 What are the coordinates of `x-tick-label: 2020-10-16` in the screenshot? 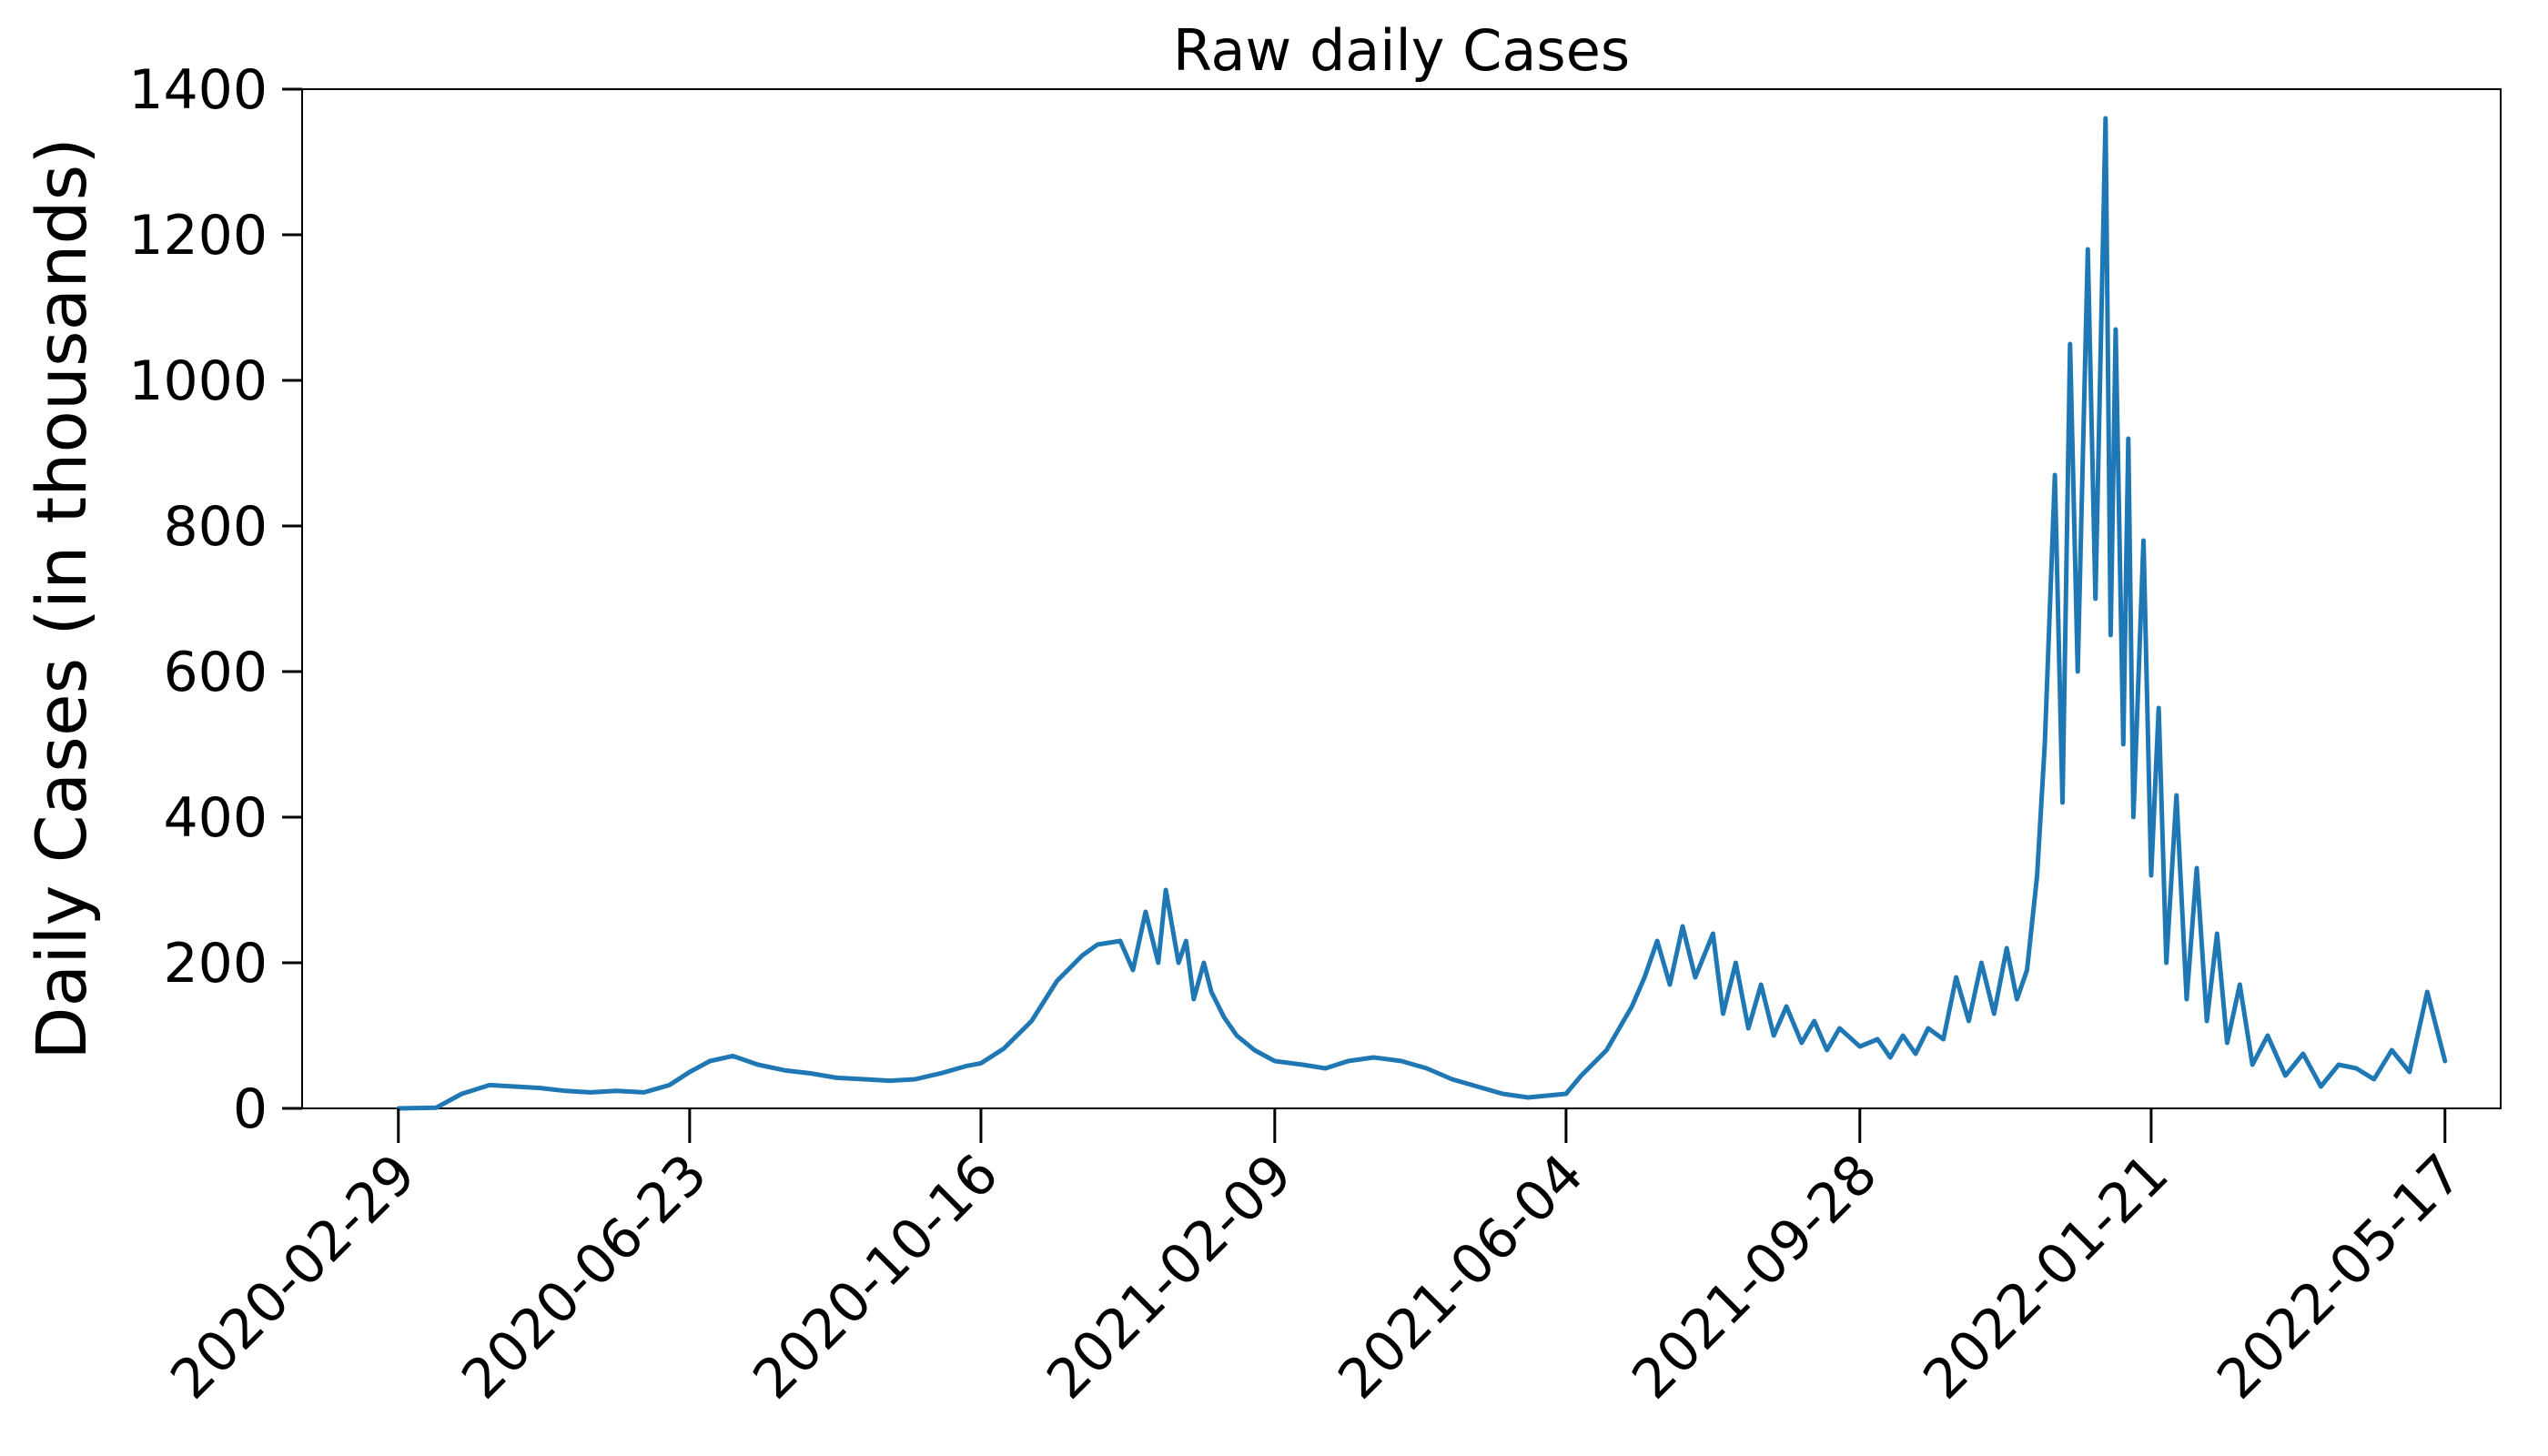 It's located at (876, 1276).